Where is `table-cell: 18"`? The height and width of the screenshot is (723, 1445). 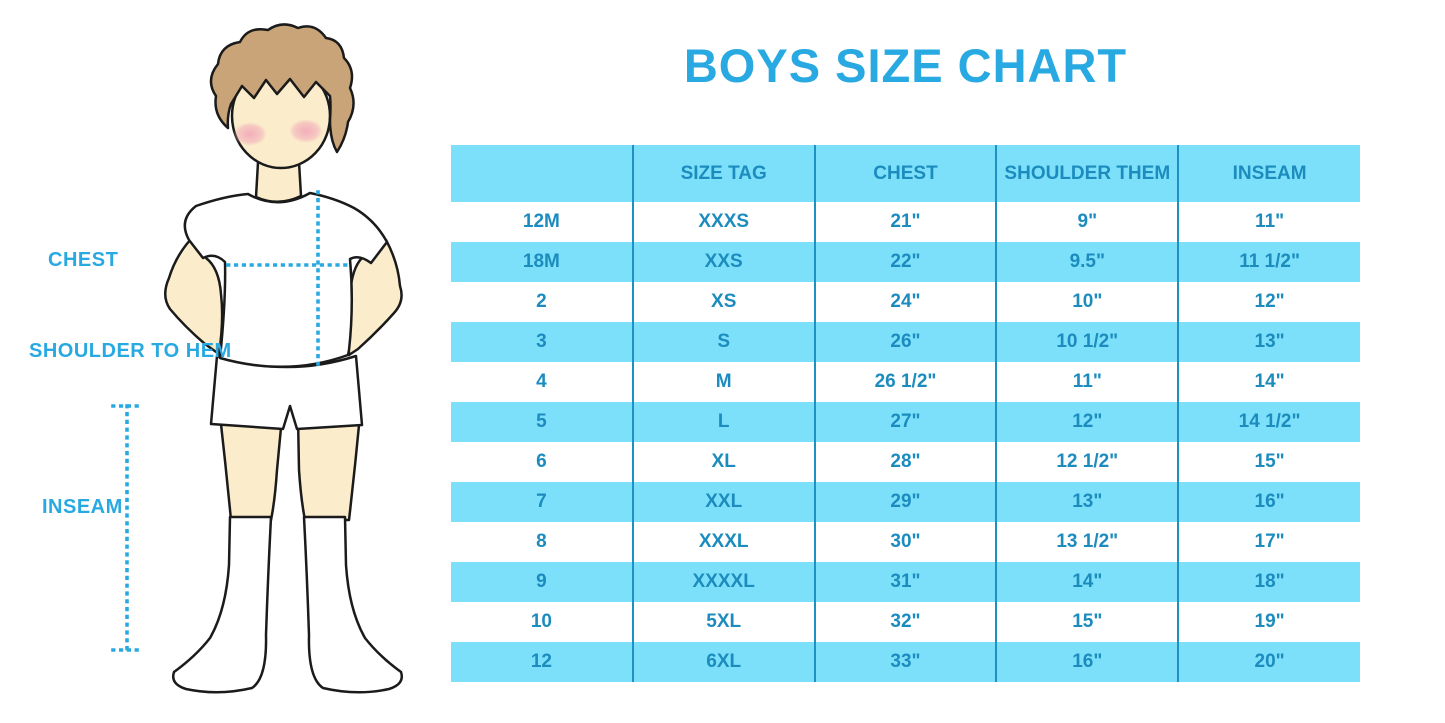
table-cell: 18" is located at coordinates (1268, 582).